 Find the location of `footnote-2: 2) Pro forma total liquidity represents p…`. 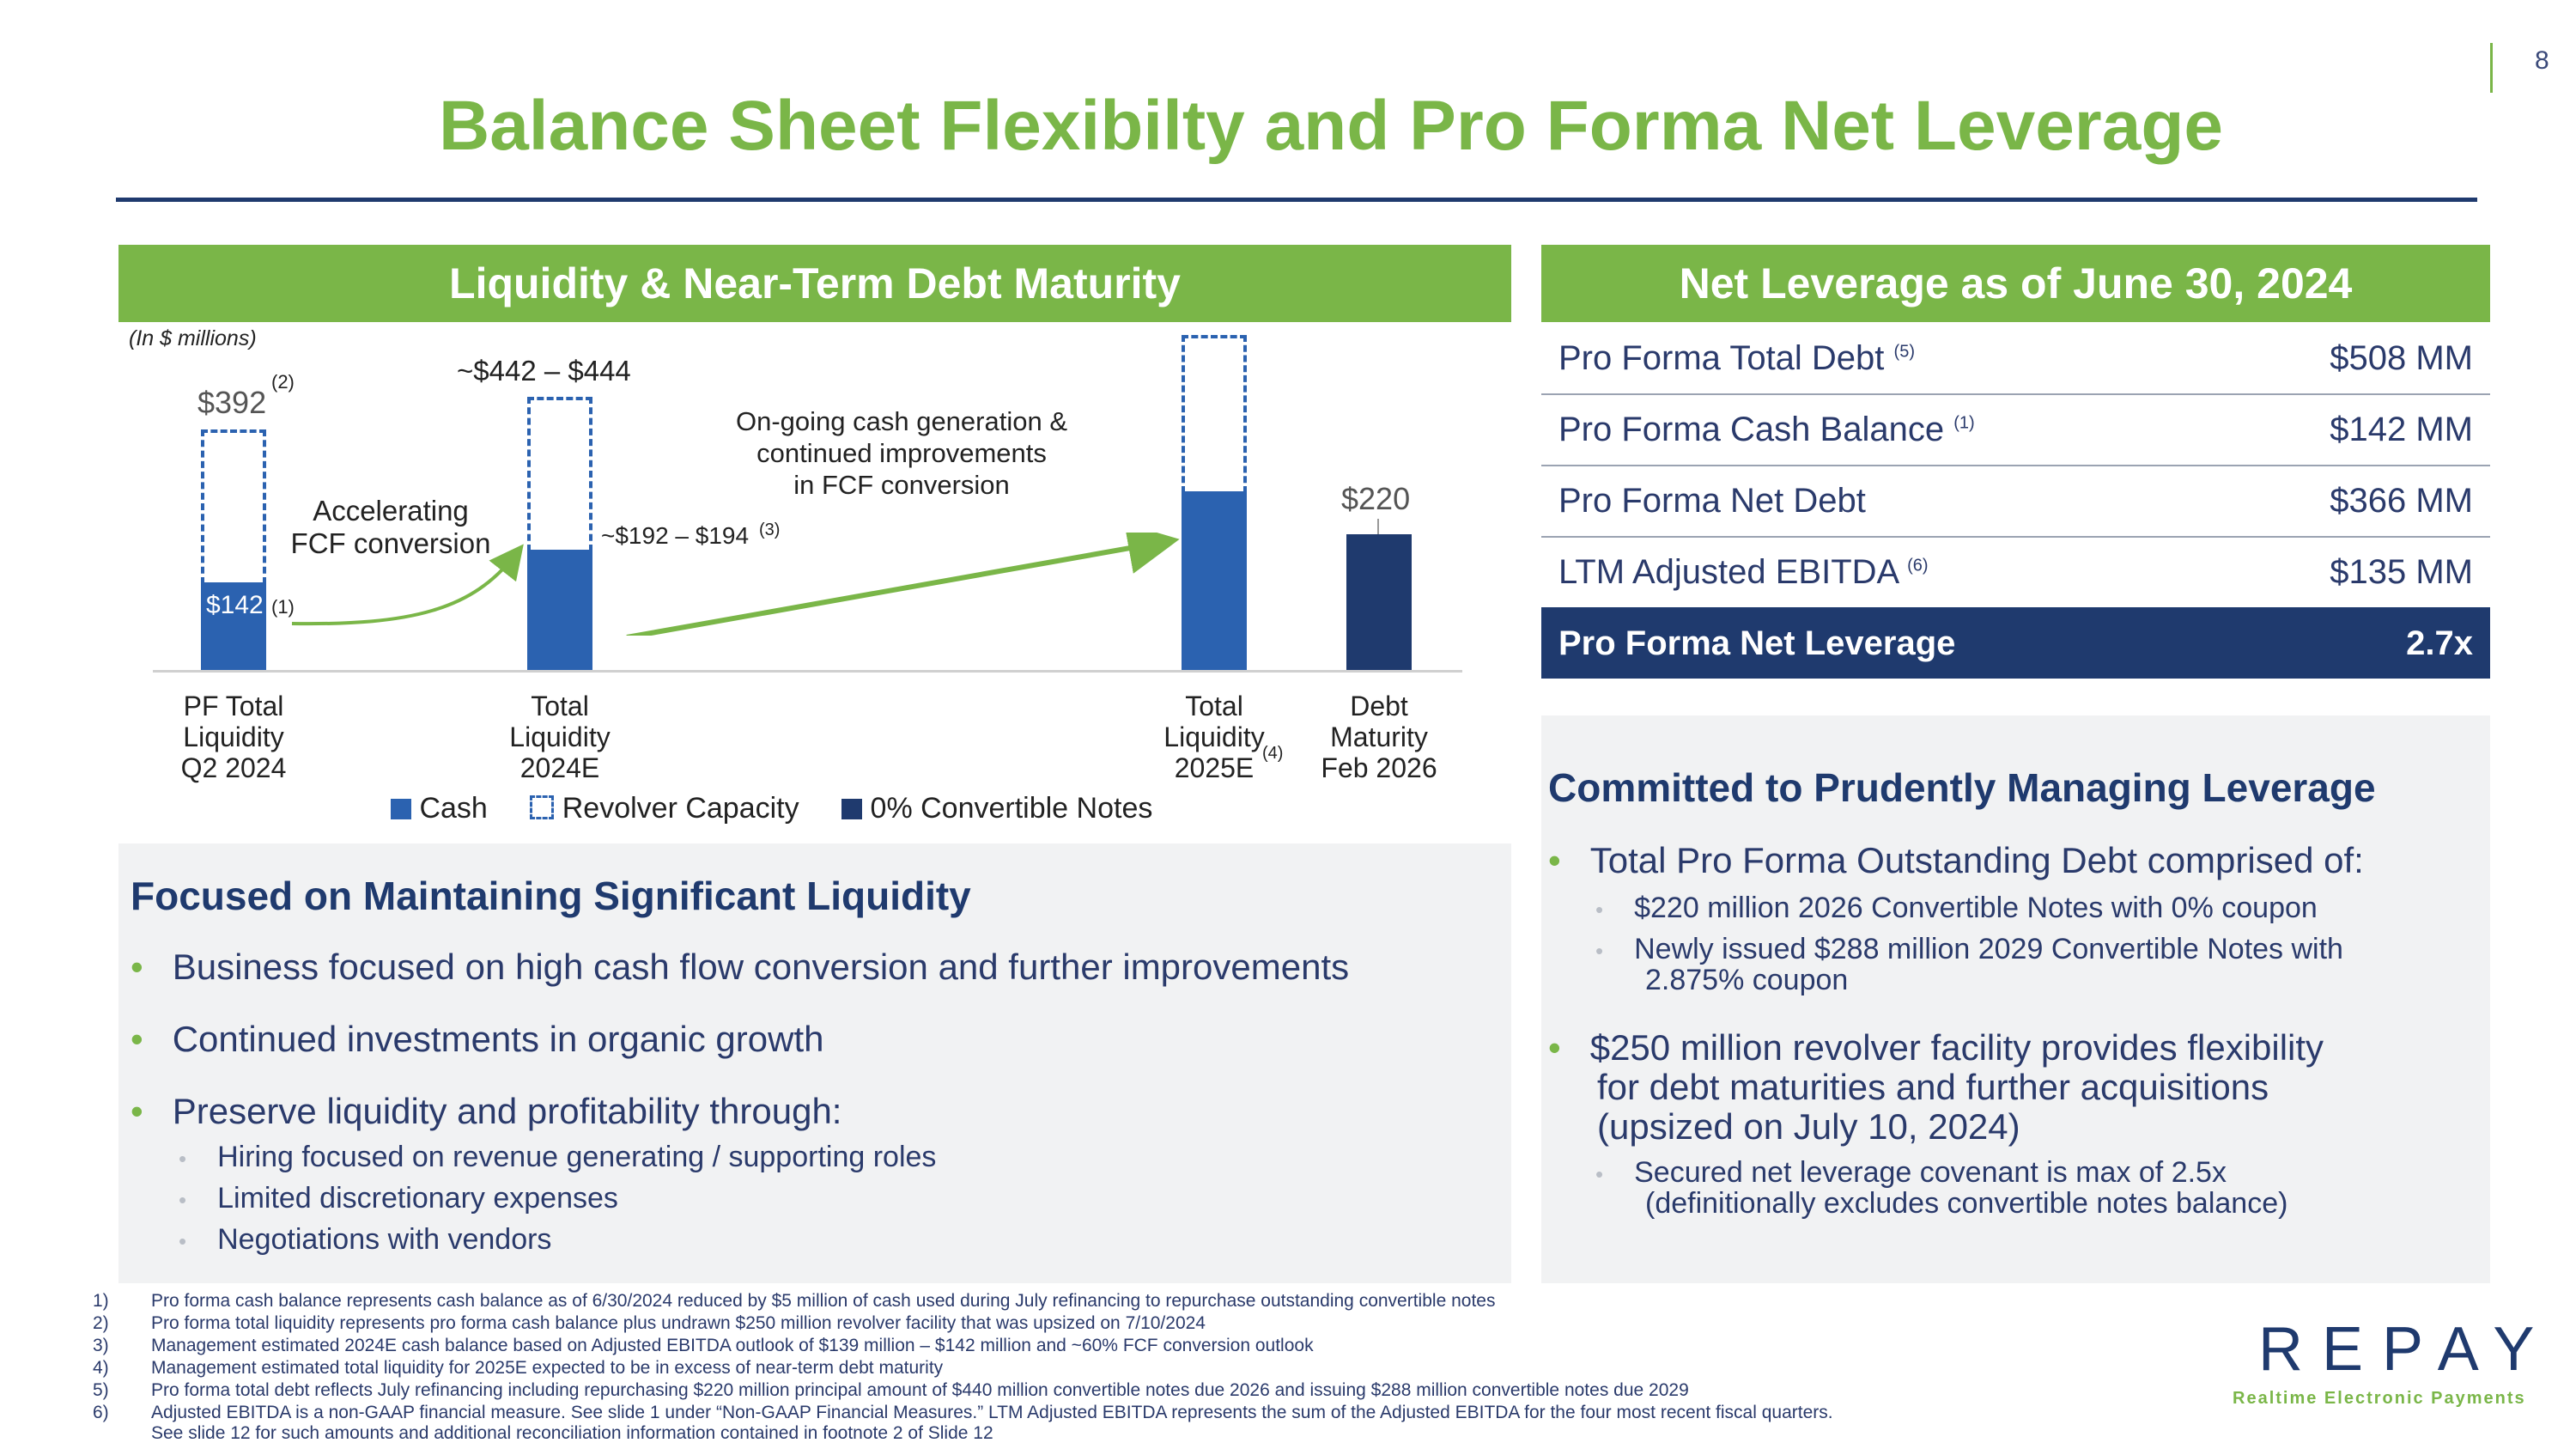

footnote-2: 2) Pro forma total liquidity represents p… is located at coordinates (649, 1323).